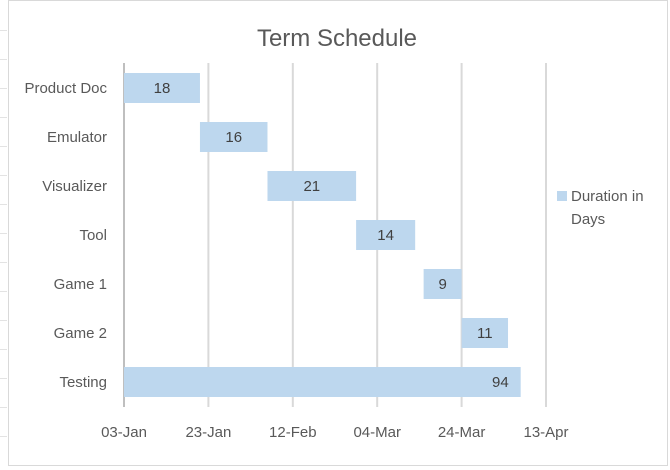  I want to click on x-tick-label: 04-Mar, so click(377, 432).